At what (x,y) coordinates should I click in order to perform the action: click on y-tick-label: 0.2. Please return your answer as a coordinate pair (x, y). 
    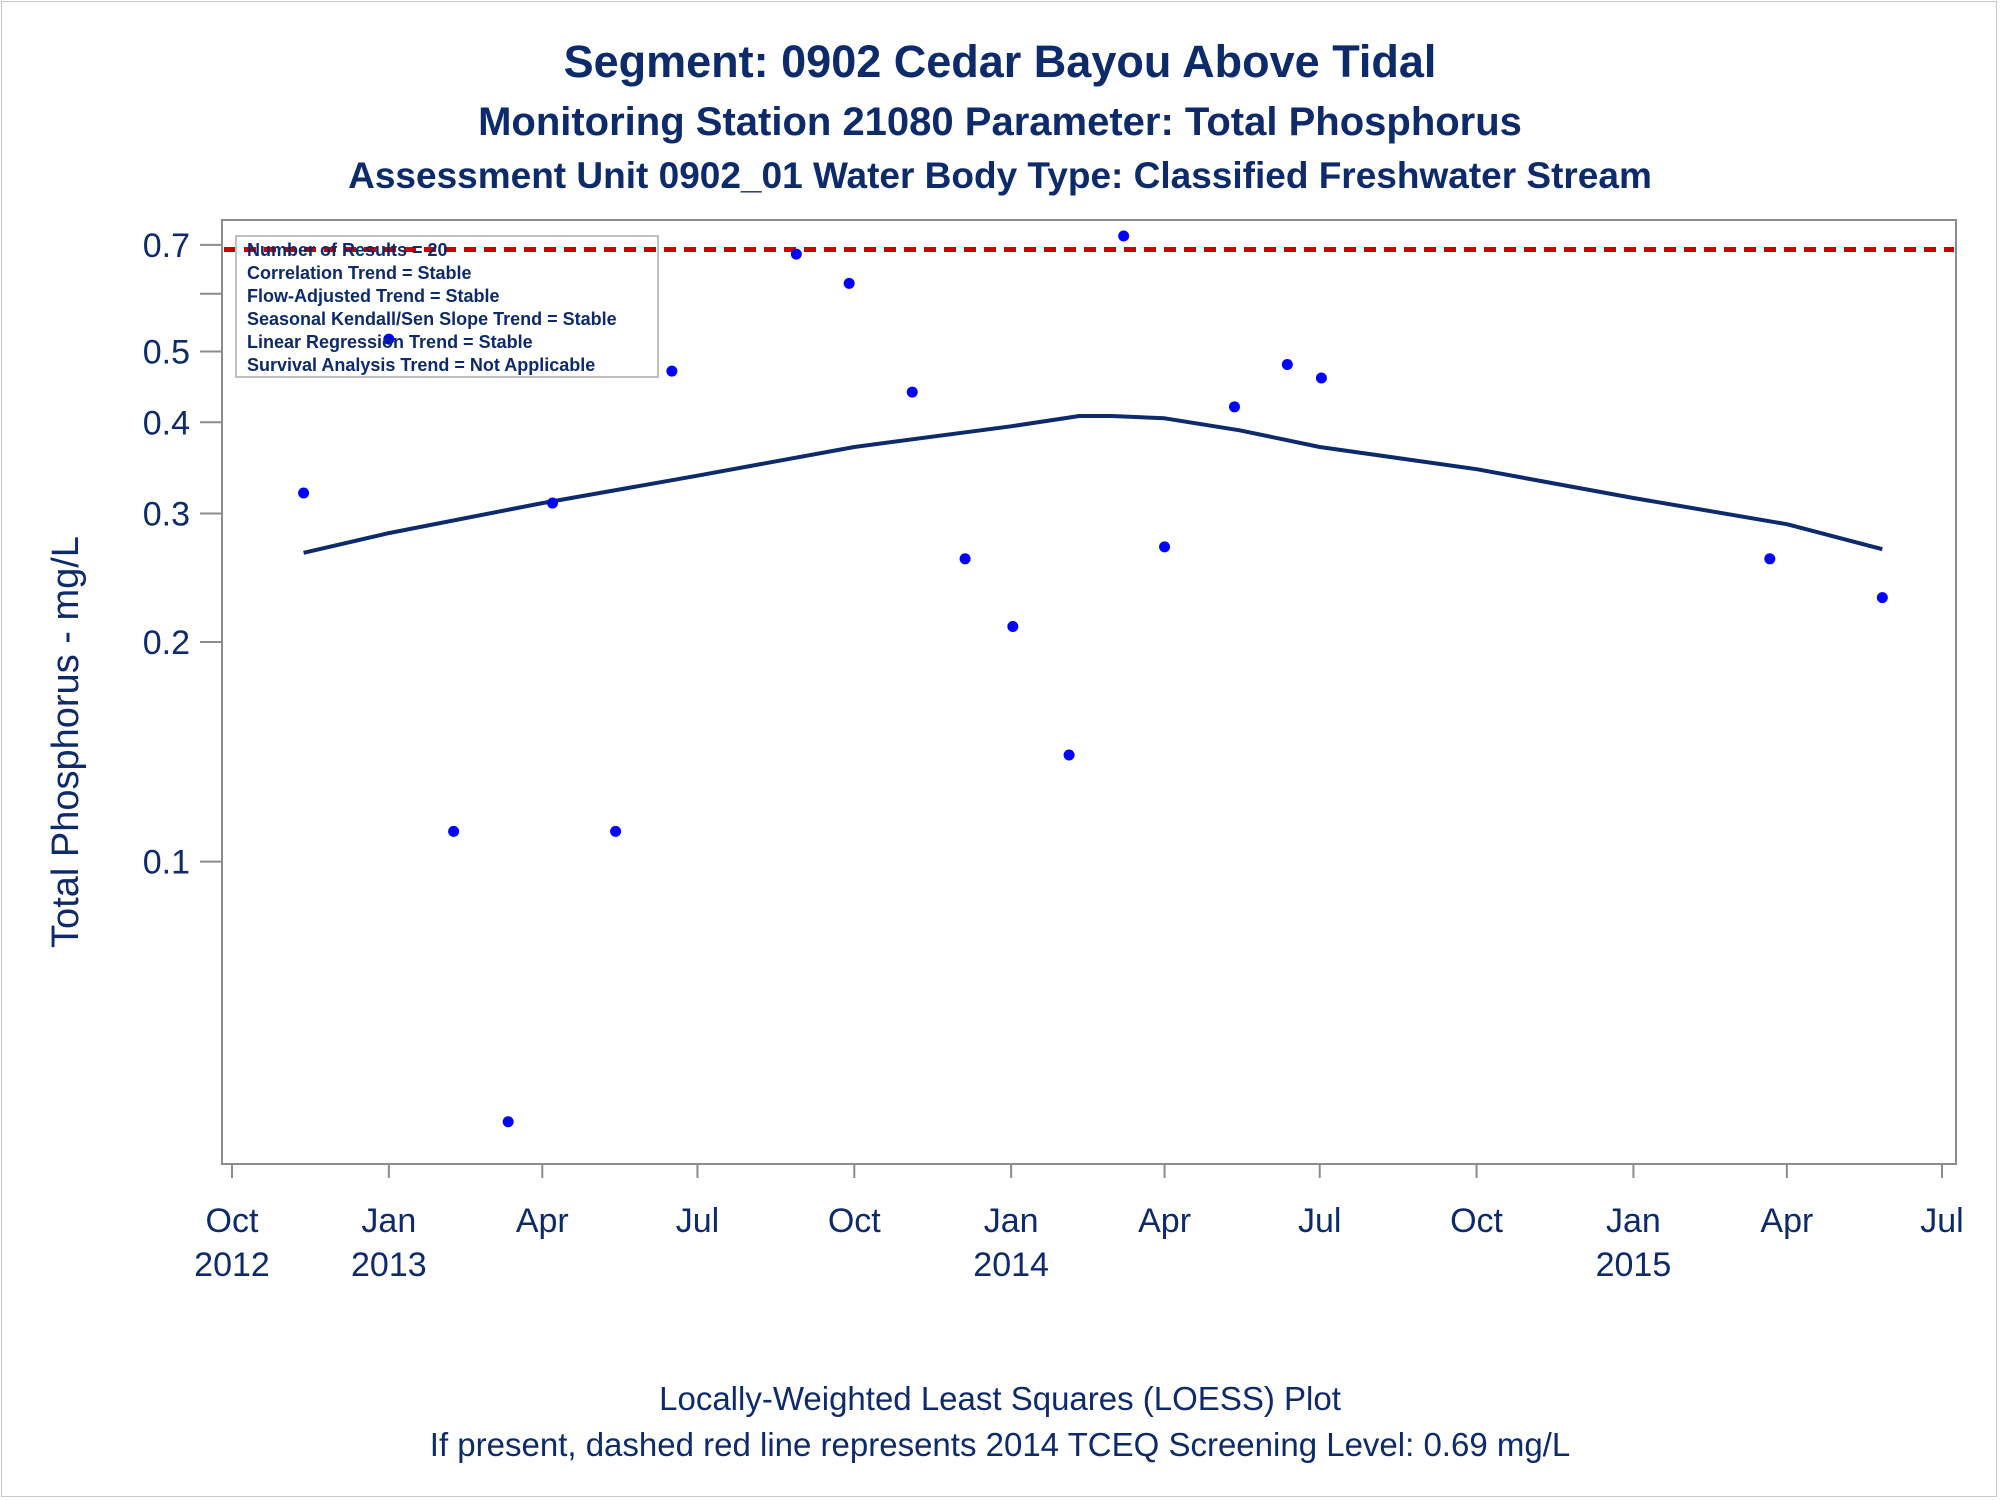
    Looking at the image, I should click on (166, 643).